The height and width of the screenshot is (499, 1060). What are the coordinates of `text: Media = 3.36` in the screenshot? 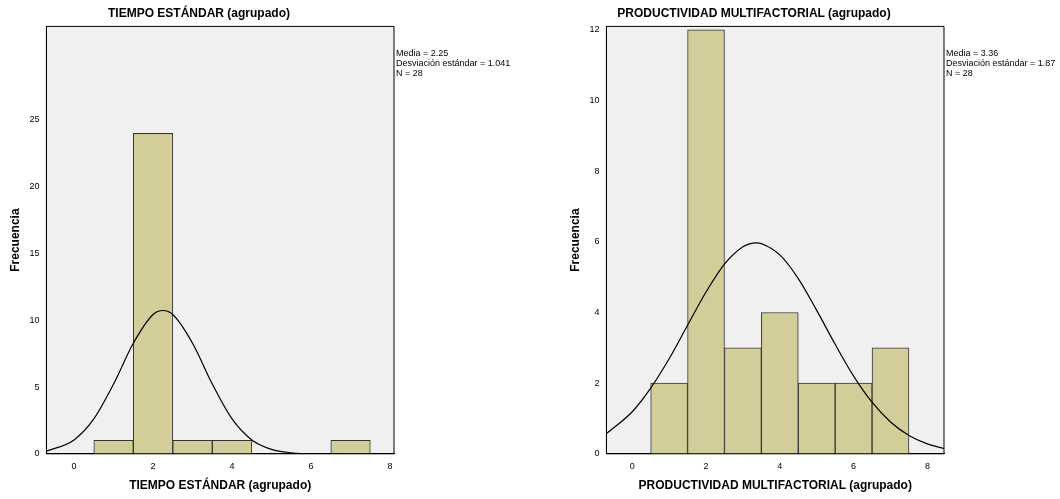 It's located at (973, 53).